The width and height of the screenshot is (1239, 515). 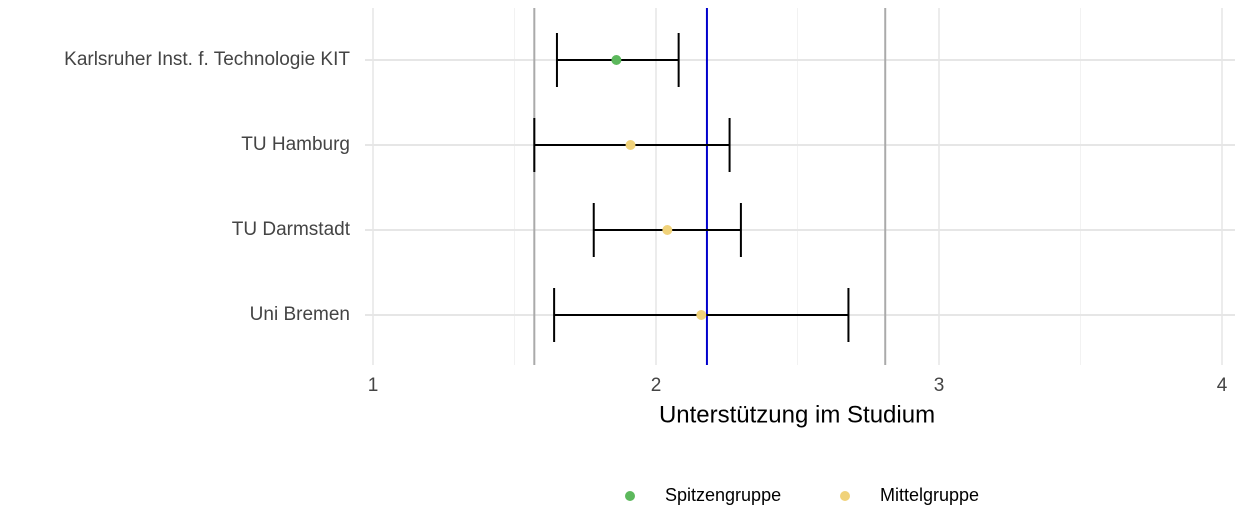 I want to click on x-tick-label: 2, so click(x=656, y=385).